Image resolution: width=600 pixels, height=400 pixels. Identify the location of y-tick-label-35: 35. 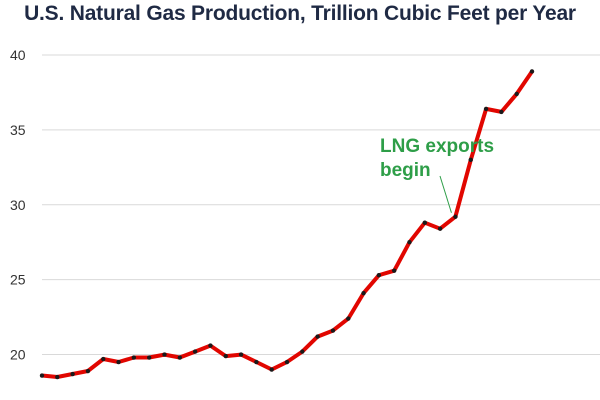
(18, 130).